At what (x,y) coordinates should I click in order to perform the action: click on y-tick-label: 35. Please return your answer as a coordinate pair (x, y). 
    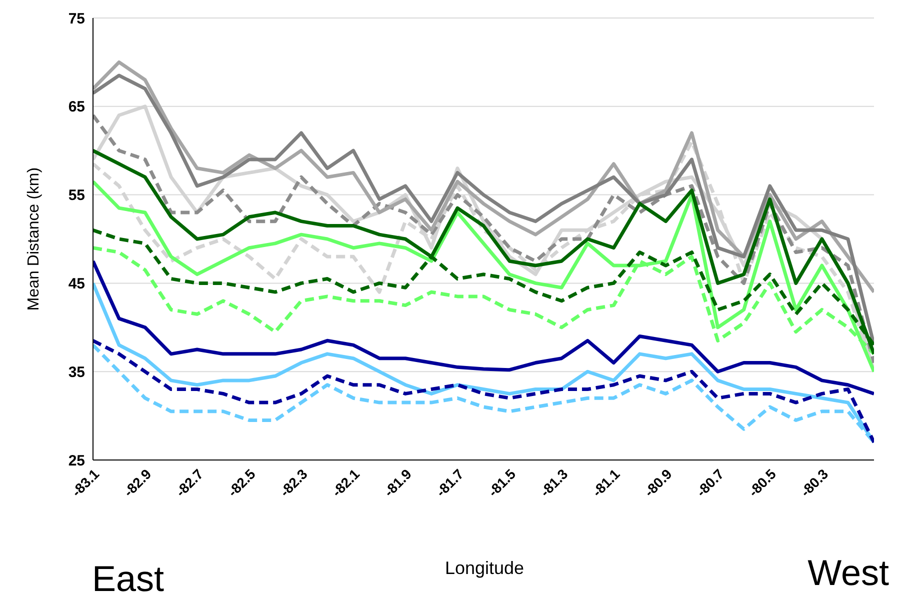
    Looking at the image, I should click on (76, 372).